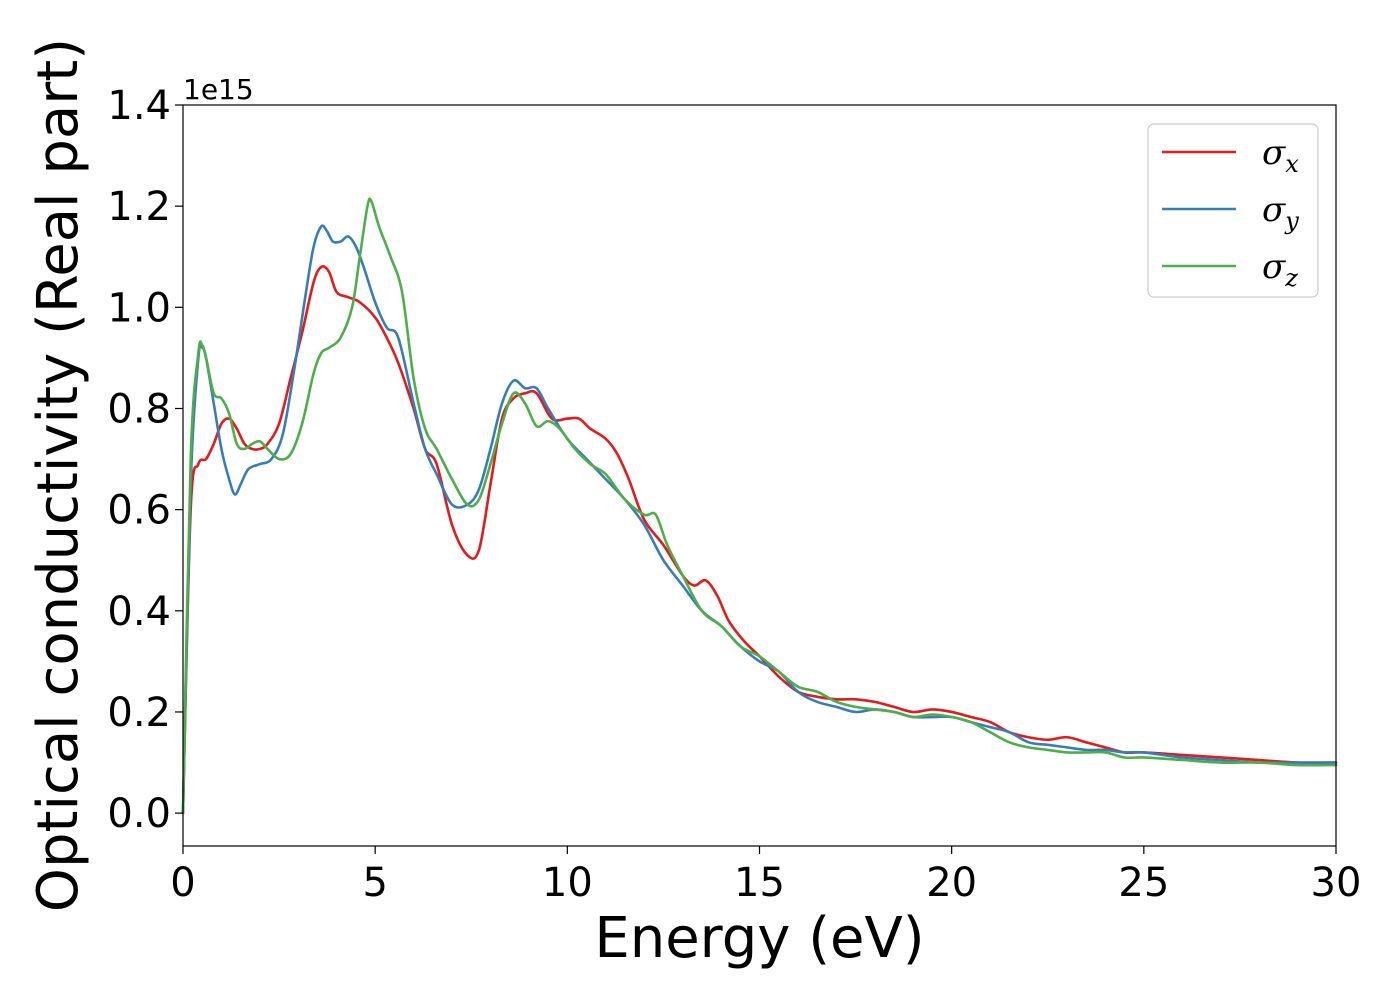 The image size is (1400, 1000). I want to click on x-axis: 0 5 10 15 20 25 30, so click(765, 876).